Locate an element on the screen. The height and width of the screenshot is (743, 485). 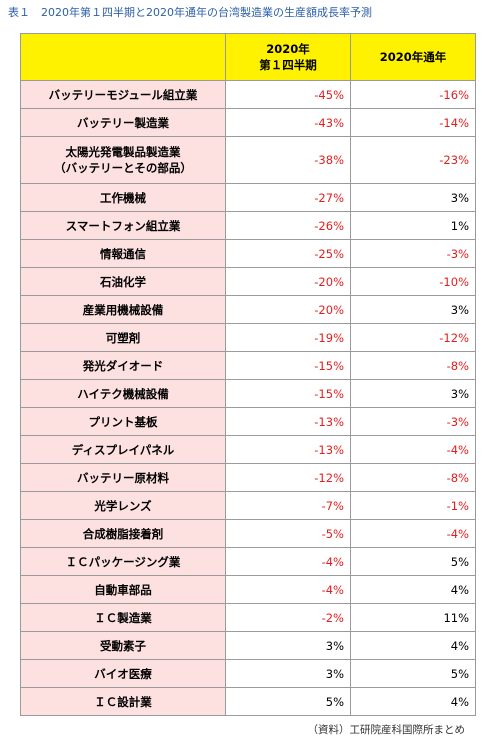
header-text: 2020年通年 is located at coordinates (413, 57).